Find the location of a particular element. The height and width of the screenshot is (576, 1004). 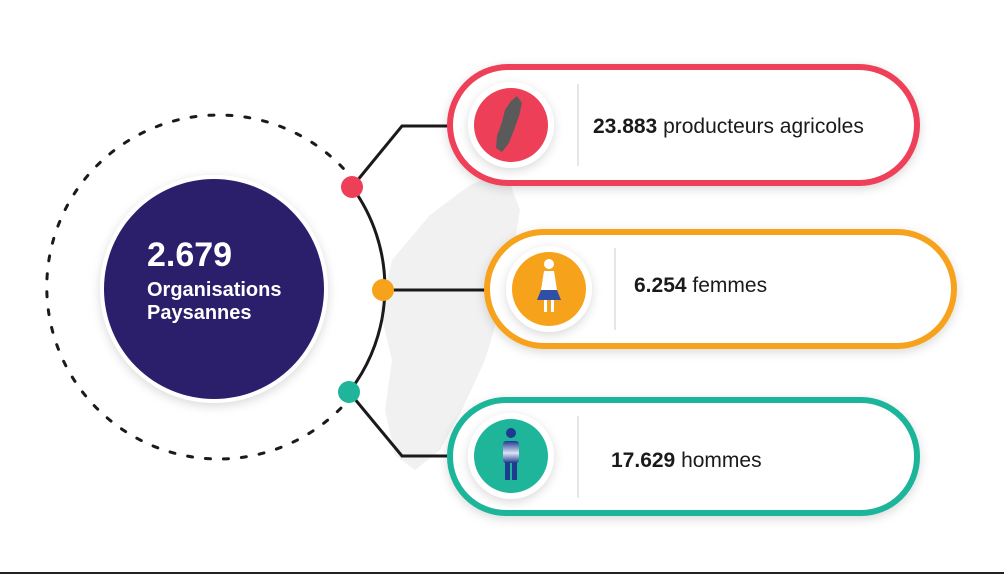

pill-3-divider is located at coordinates (578, 457).